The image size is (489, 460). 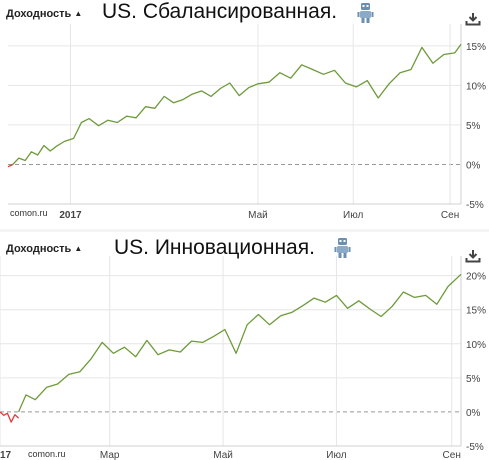 What do you see at coordinates (220, 11) in the screenshot?
I see `chart-title: US. Сбалансированная.` at bounding box center [220, 11].